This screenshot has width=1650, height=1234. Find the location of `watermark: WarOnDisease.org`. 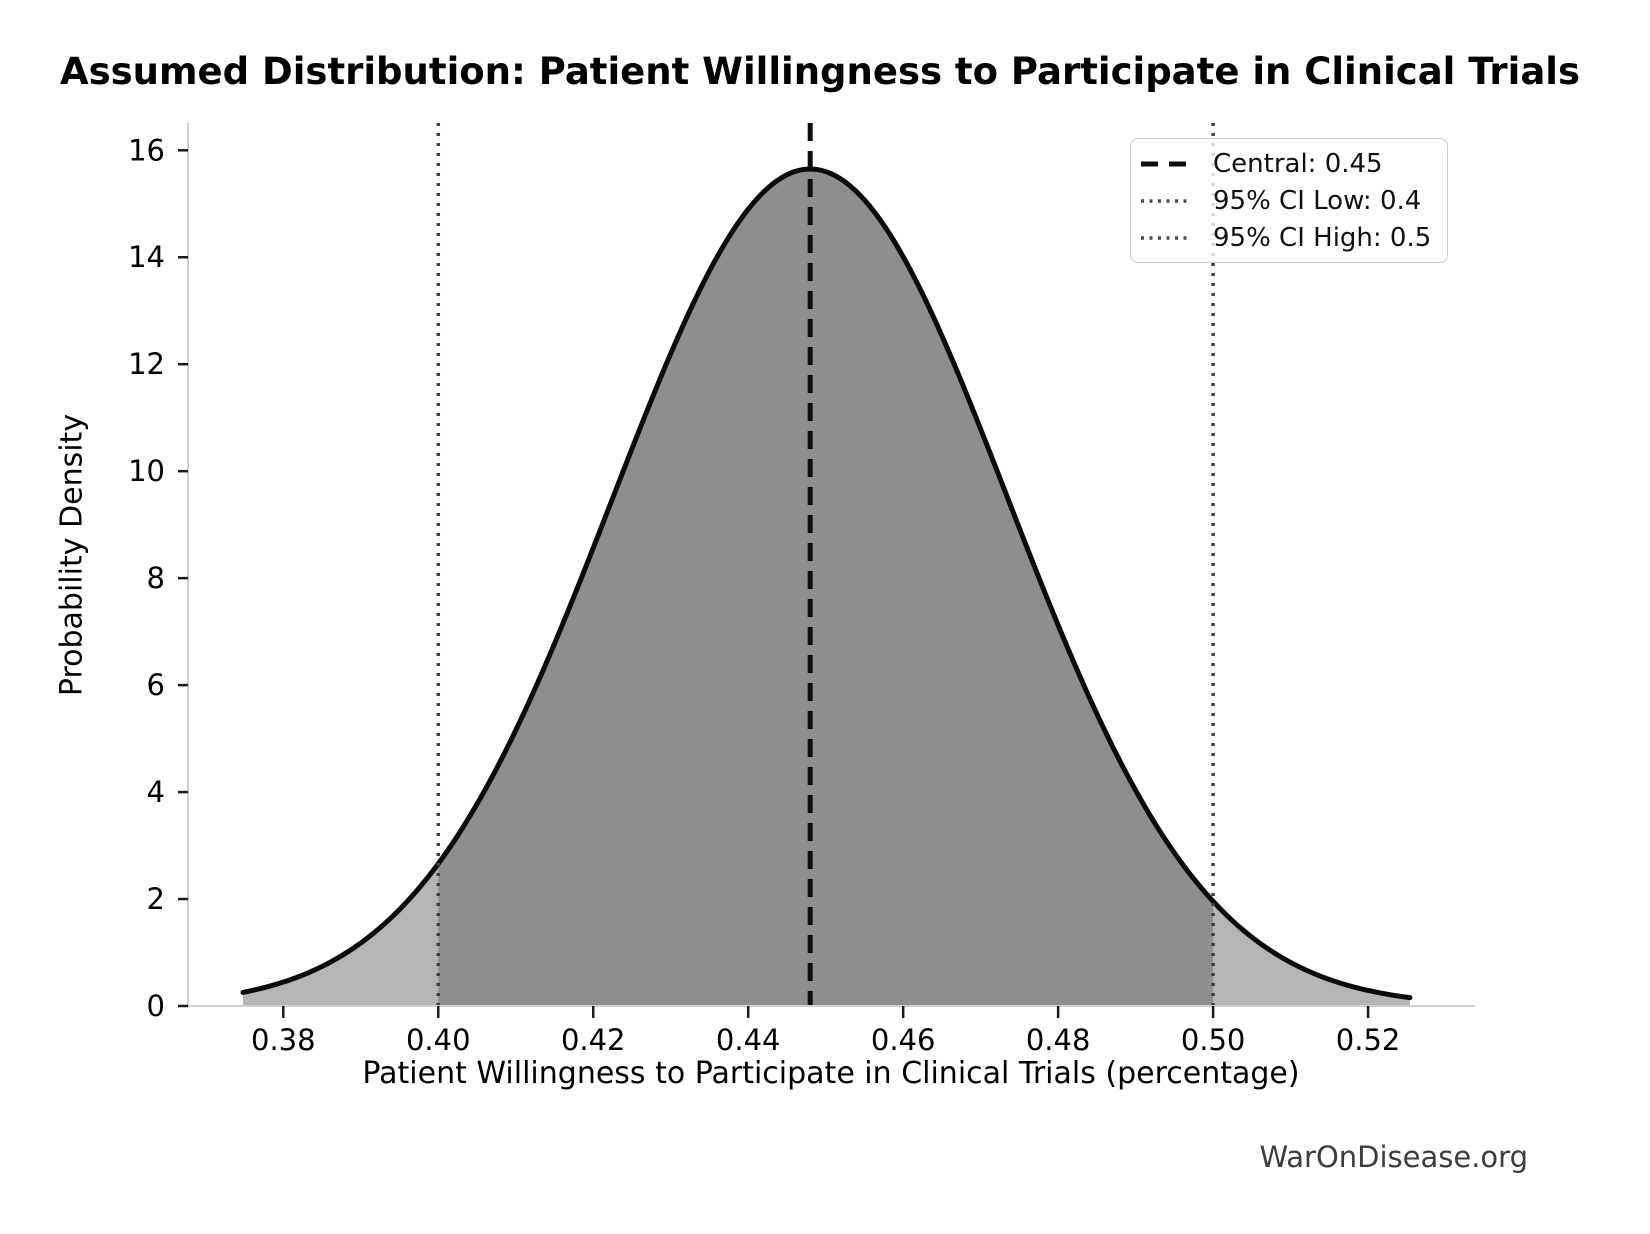

watermark: WarOnDisease.org is located at coordinates (1393, 1157).